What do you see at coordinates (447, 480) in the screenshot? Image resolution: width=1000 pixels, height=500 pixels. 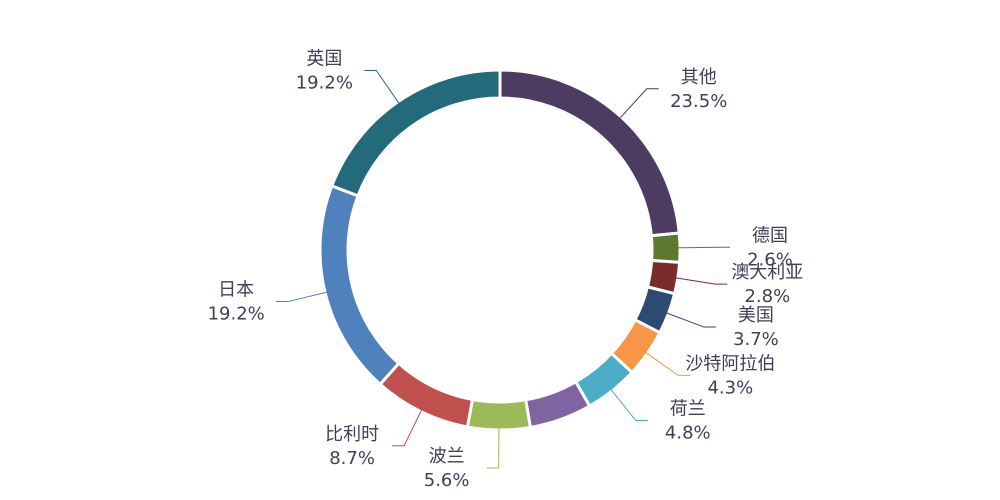 I see `data-label-value: 5.6%` at bounding box center [447, 480].